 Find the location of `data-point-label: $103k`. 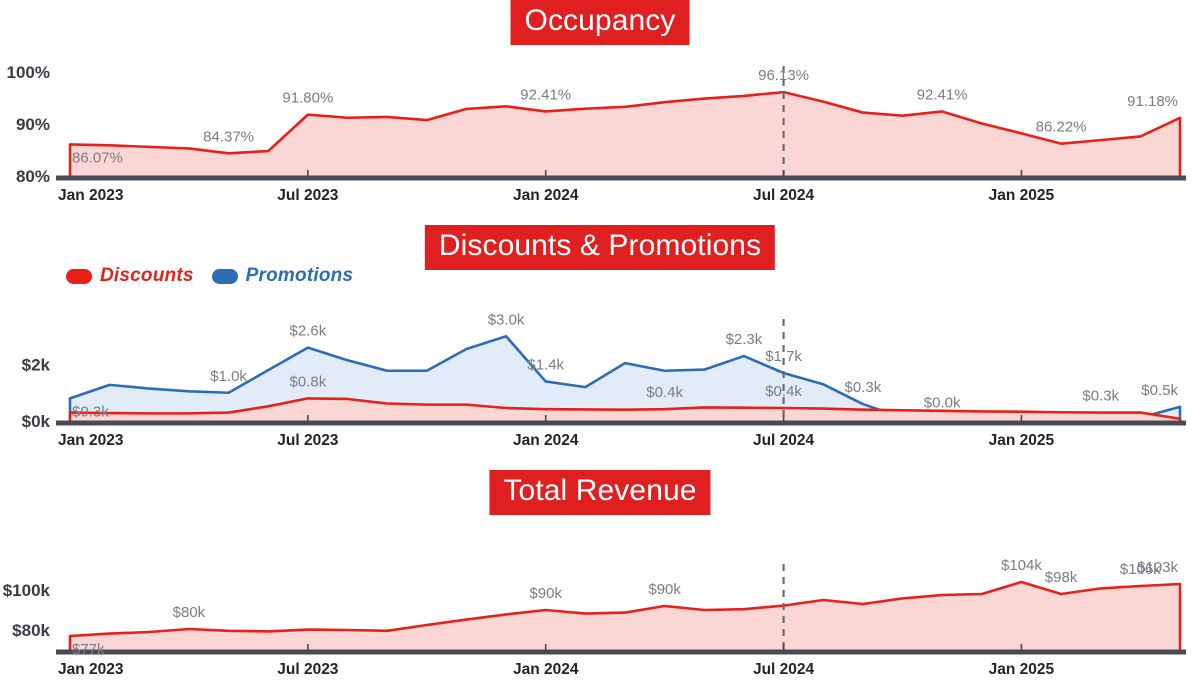

data-point-label: $103k is located at coordinates (1157, 567).